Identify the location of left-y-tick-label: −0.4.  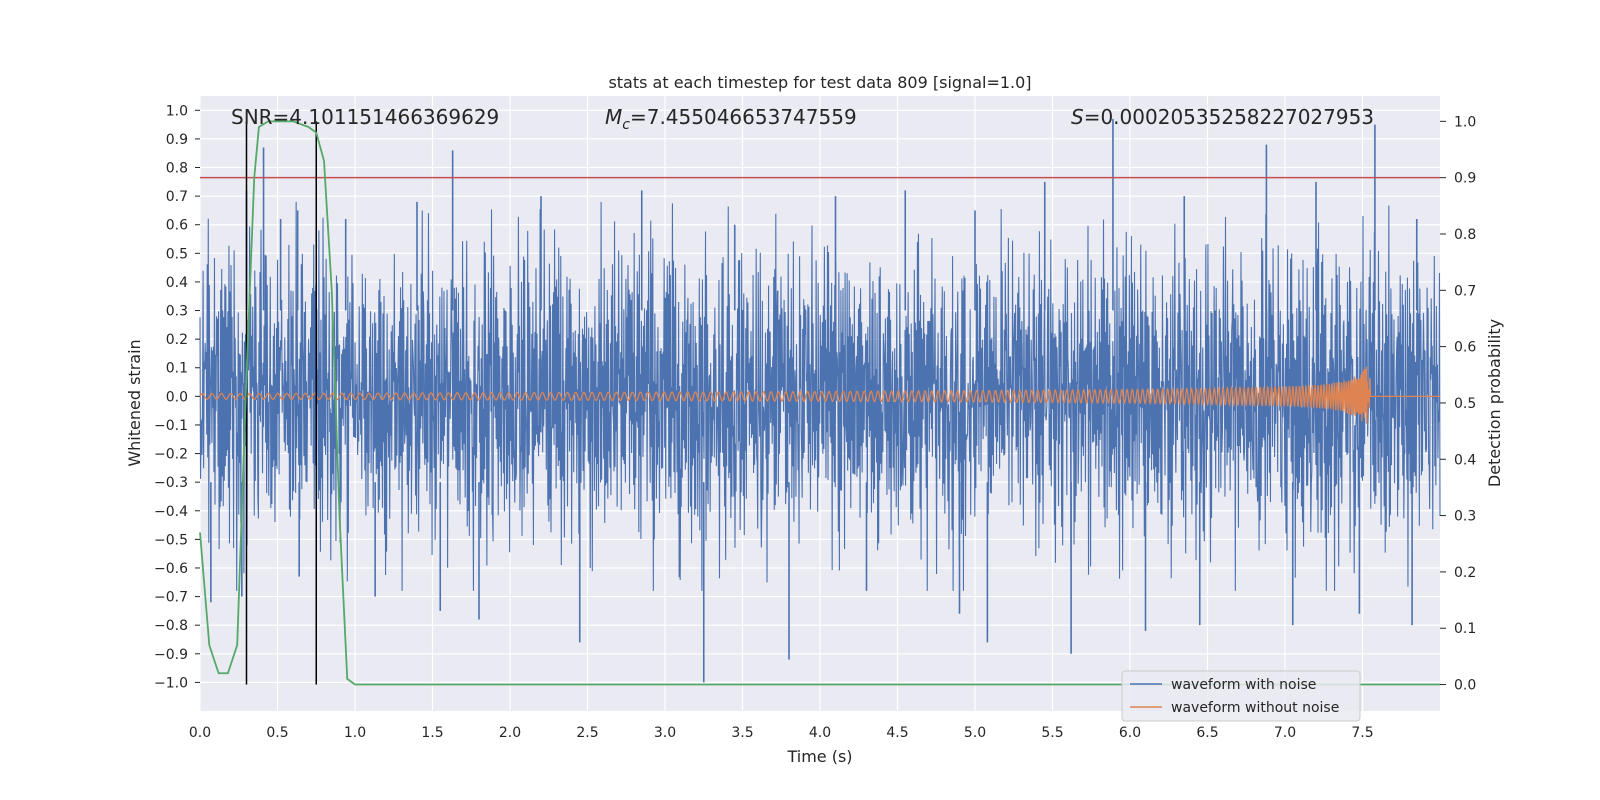
(171, 512).